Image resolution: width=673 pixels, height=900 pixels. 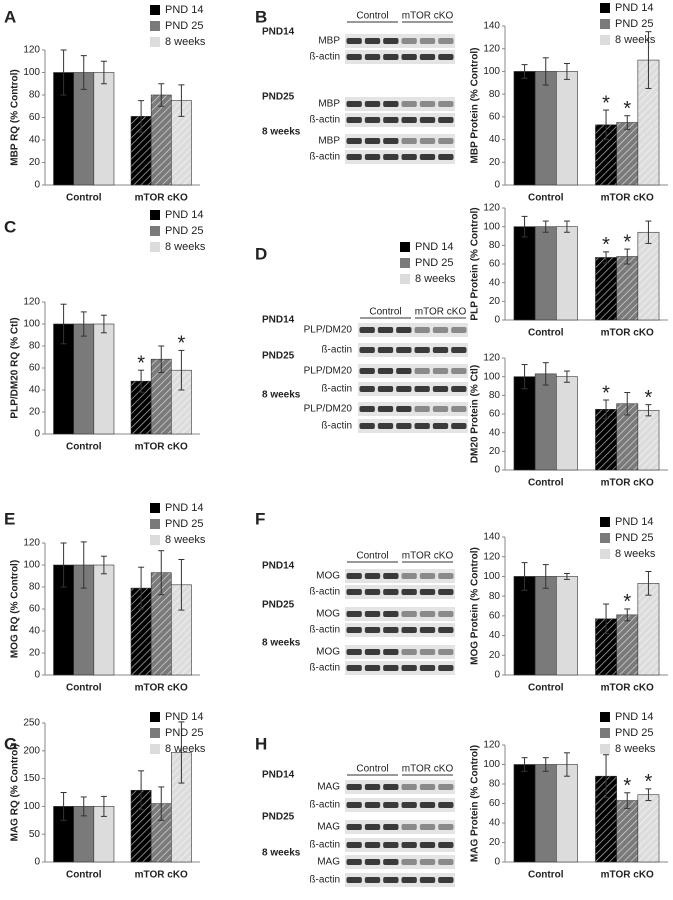 I want to click on legend-label: 8 weeks, so click(x=185, y=247).